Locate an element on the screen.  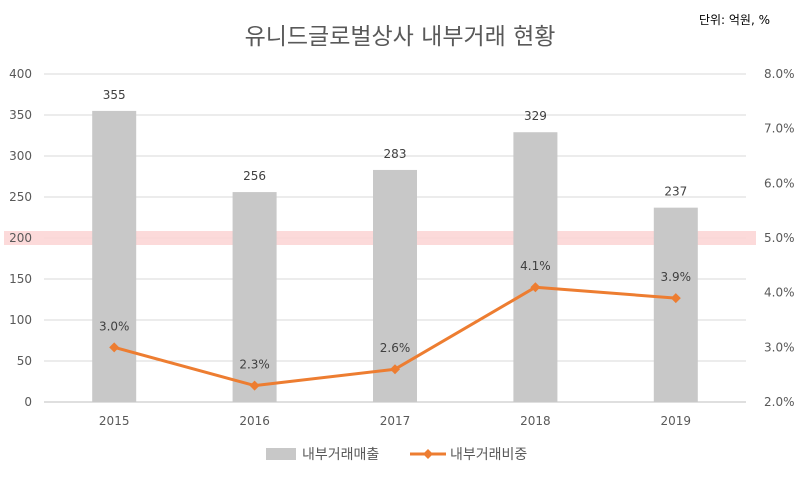
x-tick-label: 2017 is located at coordinates (395, 421).